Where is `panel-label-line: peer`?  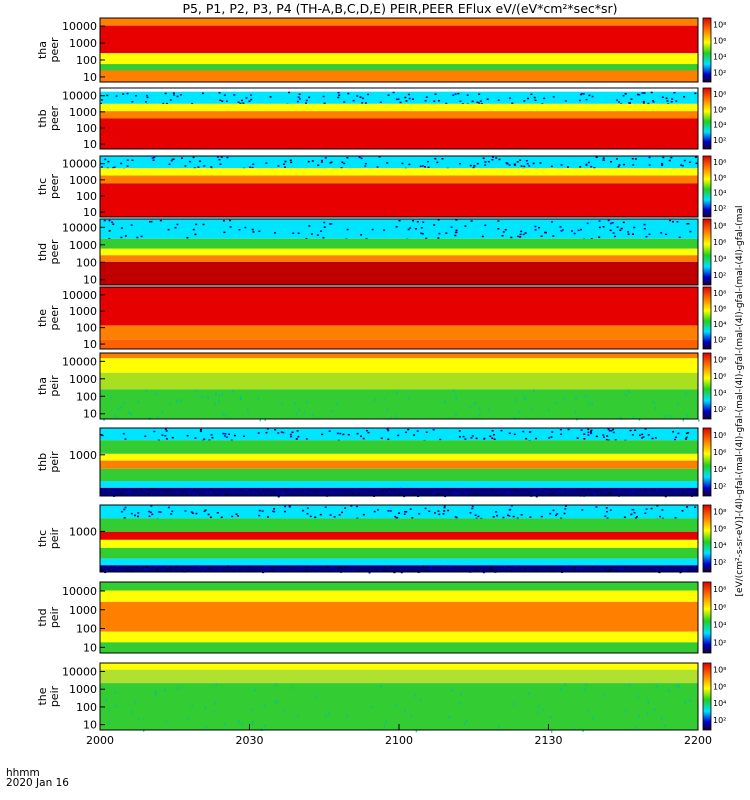
panel-label-line: peer is located at coordinates (54, 50).